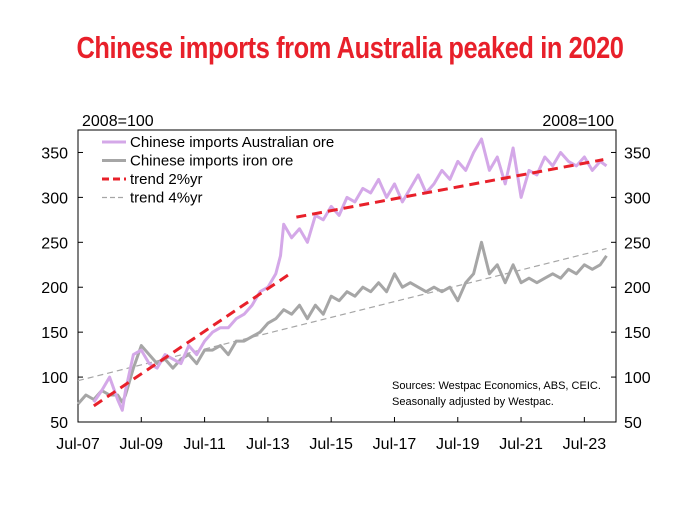 Image resolution: width=700 pixels, height=525 pixels. Describe the element at coordinates (496, 386) in the screenshot. I see `source-note: Sources: Westpac Economics, ABS, CEIC.` at that location.